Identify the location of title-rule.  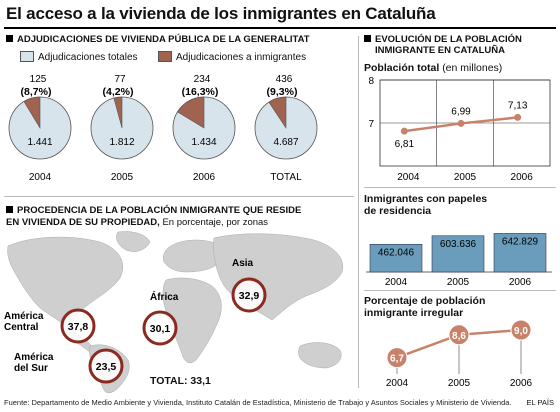
(280, 28).